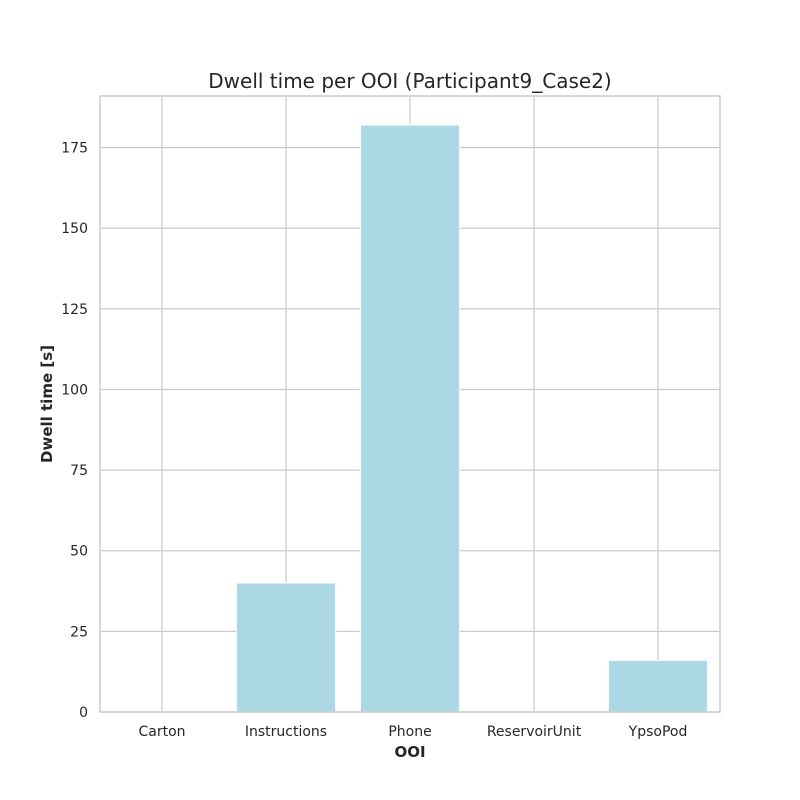 The width and height of the screenshot is (800, 800). What do you see at coordinates (534, 732) in the screenshot?
I see `x-tick-label: ReservoirUnit` at bounding box center [534, 732].